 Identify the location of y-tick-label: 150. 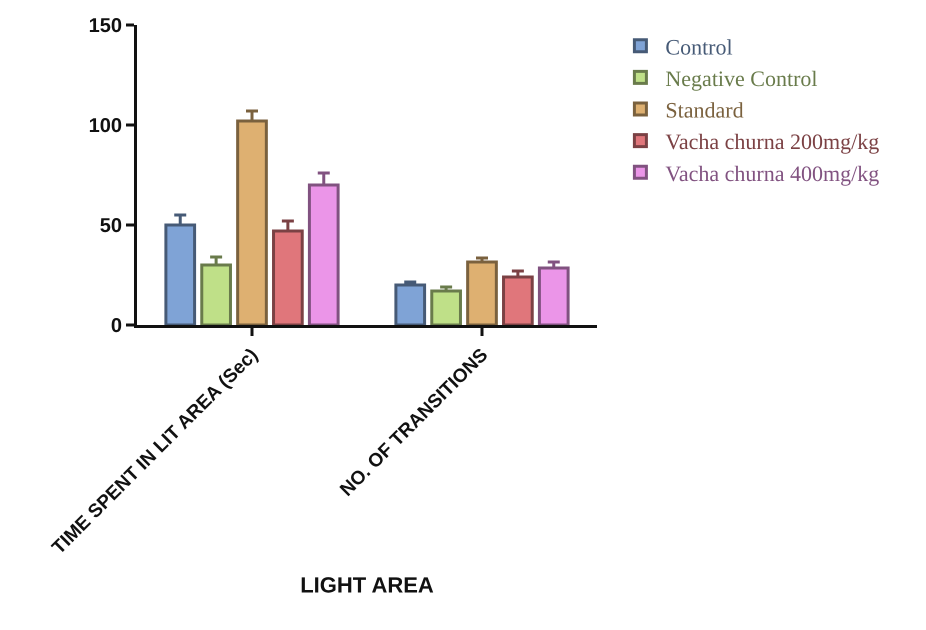
(105, 26).